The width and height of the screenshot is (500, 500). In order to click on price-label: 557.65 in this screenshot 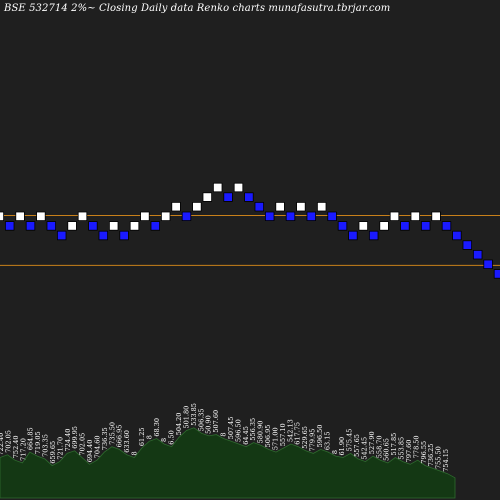, I will do `click(357, 445)`.